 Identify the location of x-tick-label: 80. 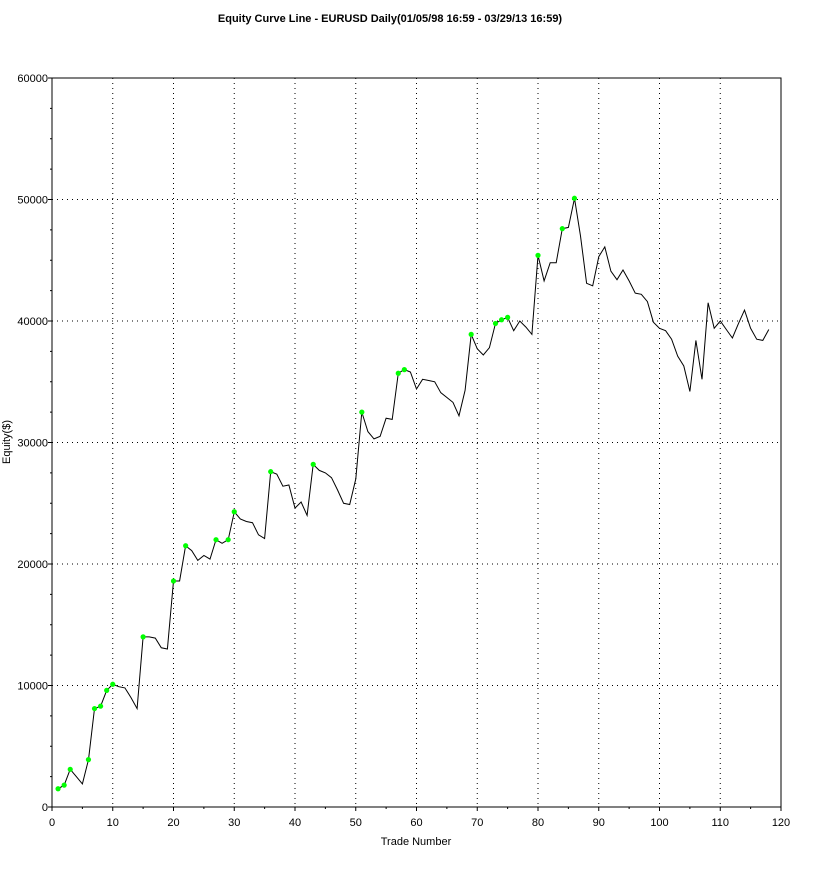
(538, 823).